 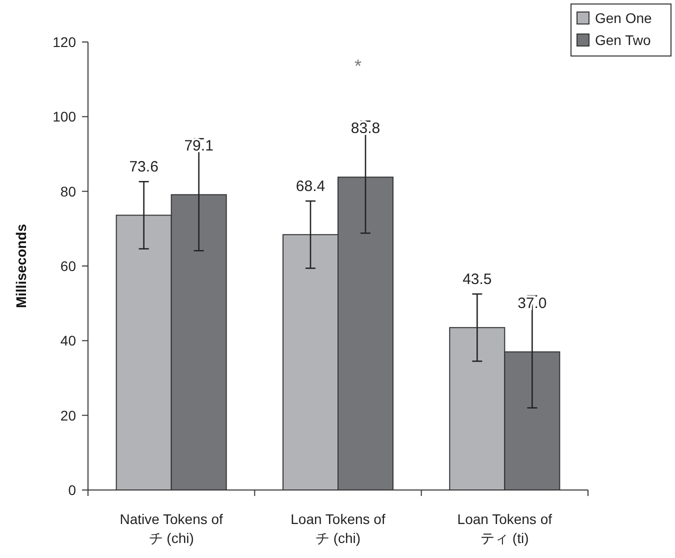 I want to click on legend-label: Gen Two, so click(x=623, y=40).